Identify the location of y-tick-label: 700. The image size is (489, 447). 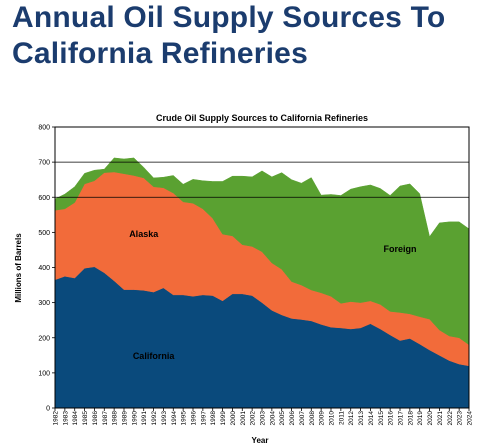
(44, 163).